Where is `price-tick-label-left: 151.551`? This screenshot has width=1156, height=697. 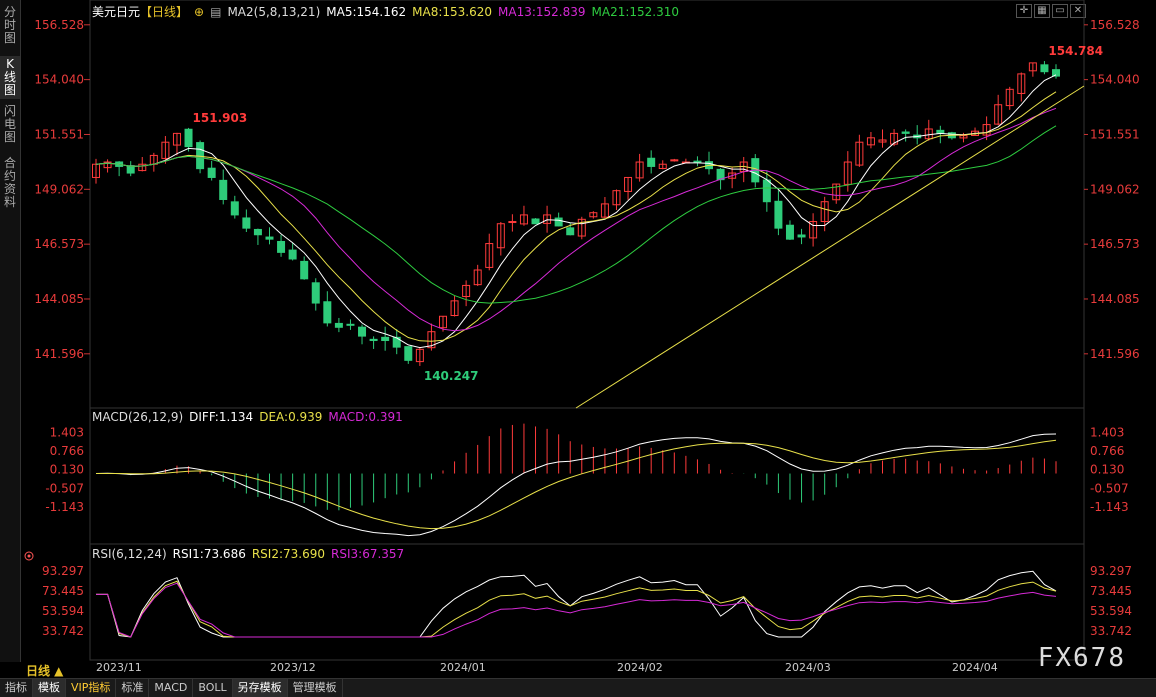 price-tick-label-left: 151.551 is located at coordinates (59, 134).